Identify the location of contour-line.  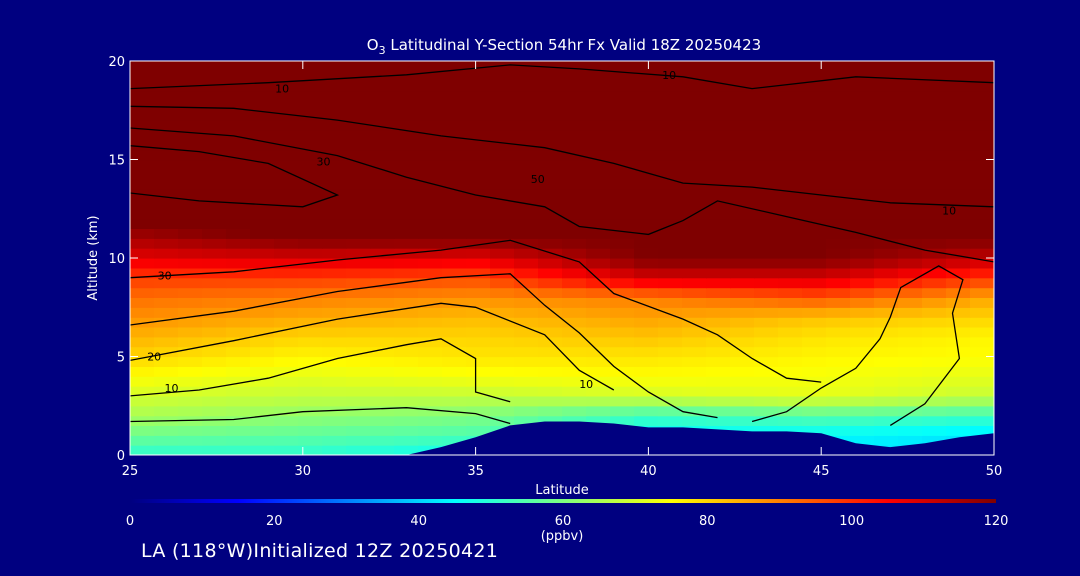
(320, 370).